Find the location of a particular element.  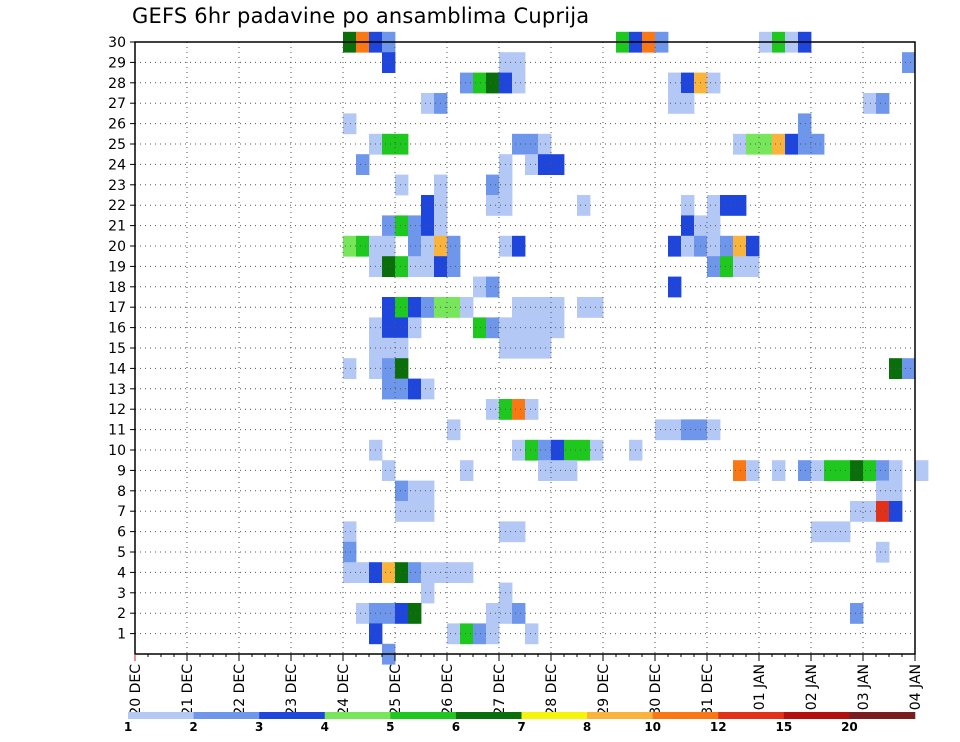

y-tick-label: 18 is located at coordinates (117, 288).